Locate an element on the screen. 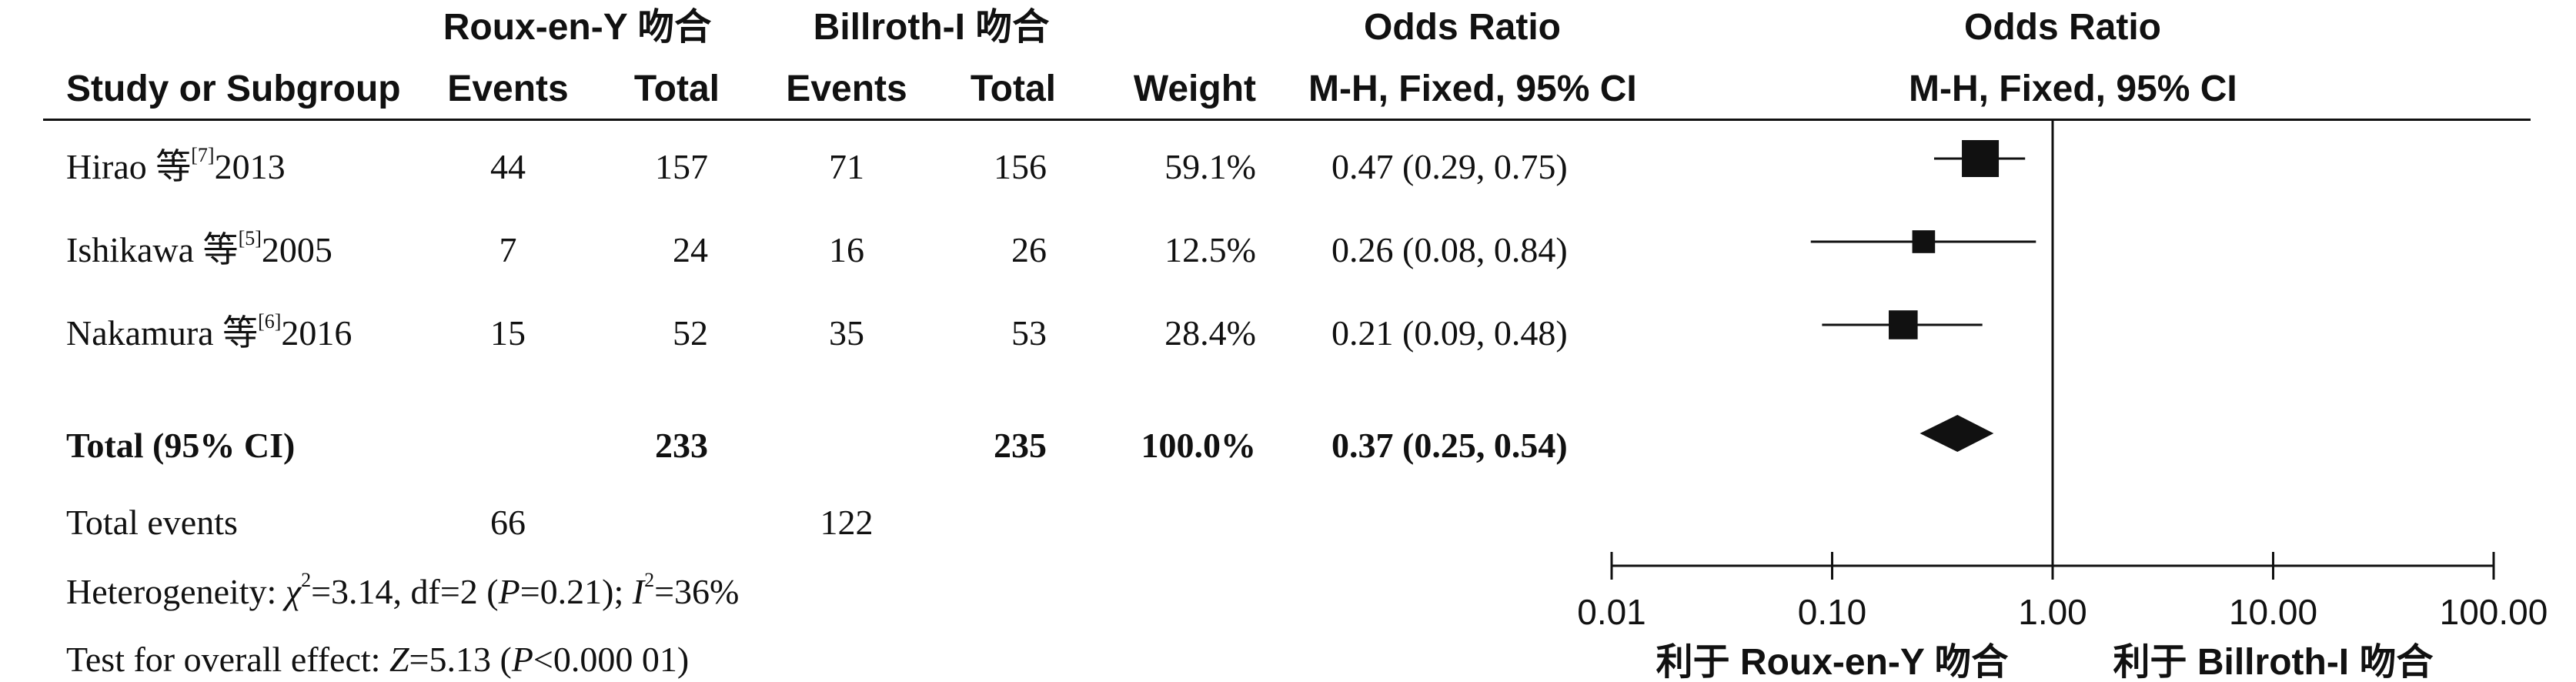 The image size is (2576, 682). total2: 26 is located at coordinates (1029, 249).